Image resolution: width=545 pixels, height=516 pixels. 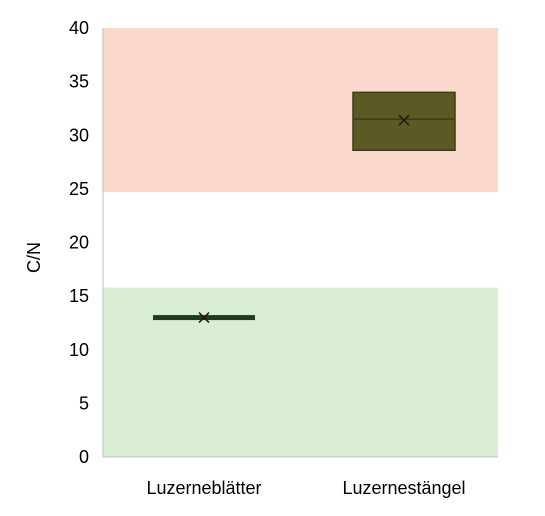 What do you see at coordinates (403, 488) in the screenshot?
I see `category-label: Luzernestängel` at bounding box center [403, 488].